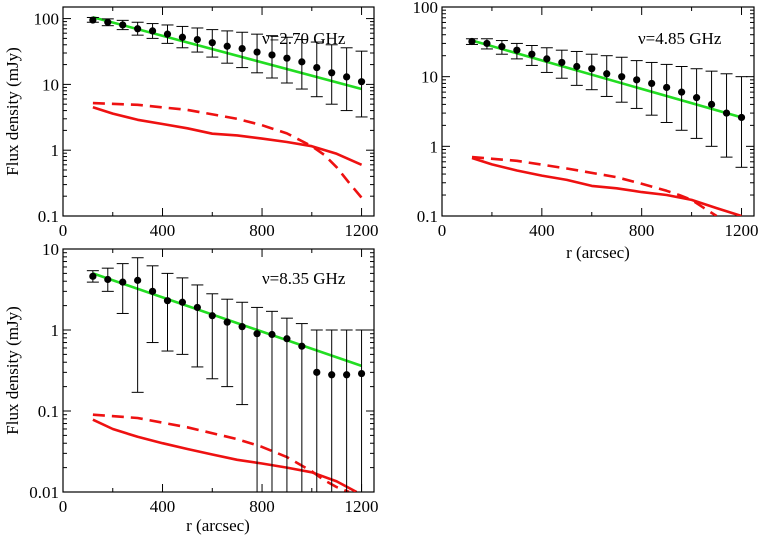 This screenshot has width=763, height=537. I want to click on y-tick-label: 0.01, so click(44, 492).